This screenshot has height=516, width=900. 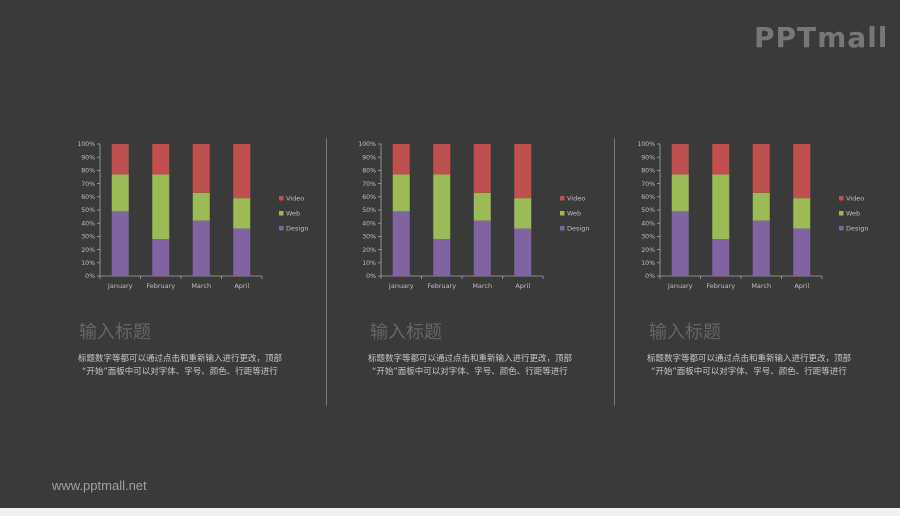 I want to click on legend-label-design: Design, so click(x=857, y=229).